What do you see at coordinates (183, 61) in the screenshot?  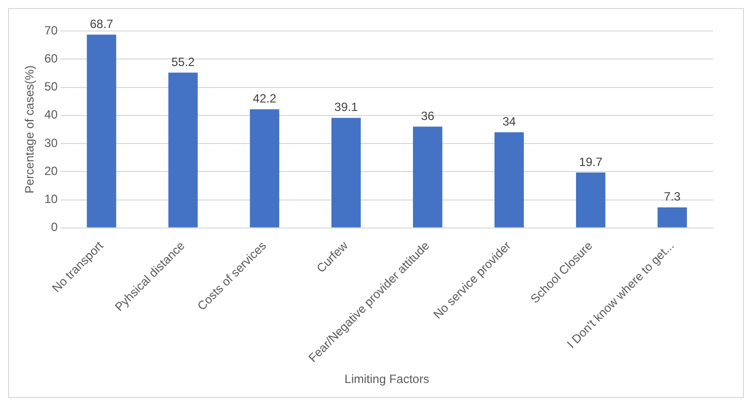 I see `data-label: 55.2` at bounding box center [183, 61].